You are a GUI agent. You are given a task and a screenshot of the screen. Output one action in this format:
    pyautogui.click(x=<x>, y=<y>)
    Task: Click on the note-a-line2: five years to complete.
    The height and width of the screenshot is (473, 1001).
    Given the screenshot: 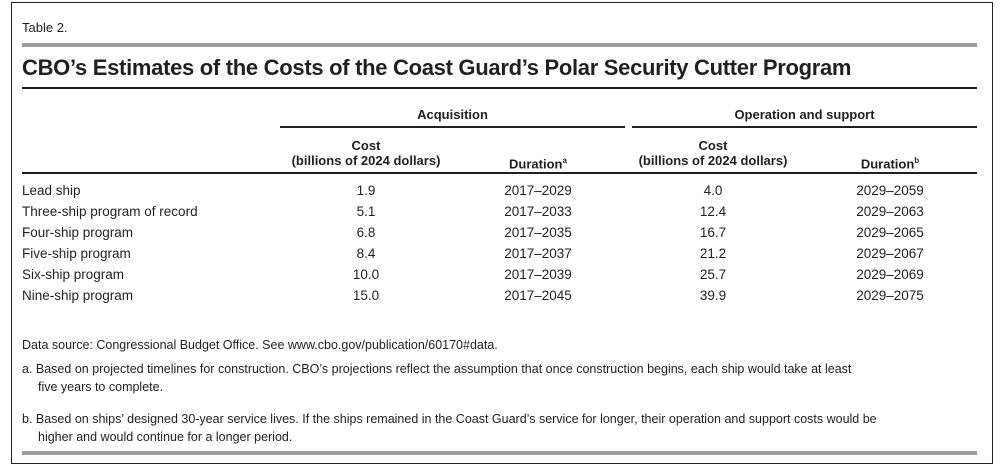 What is the action you would take?
    pyautogui.click(x=101, y=387)
    